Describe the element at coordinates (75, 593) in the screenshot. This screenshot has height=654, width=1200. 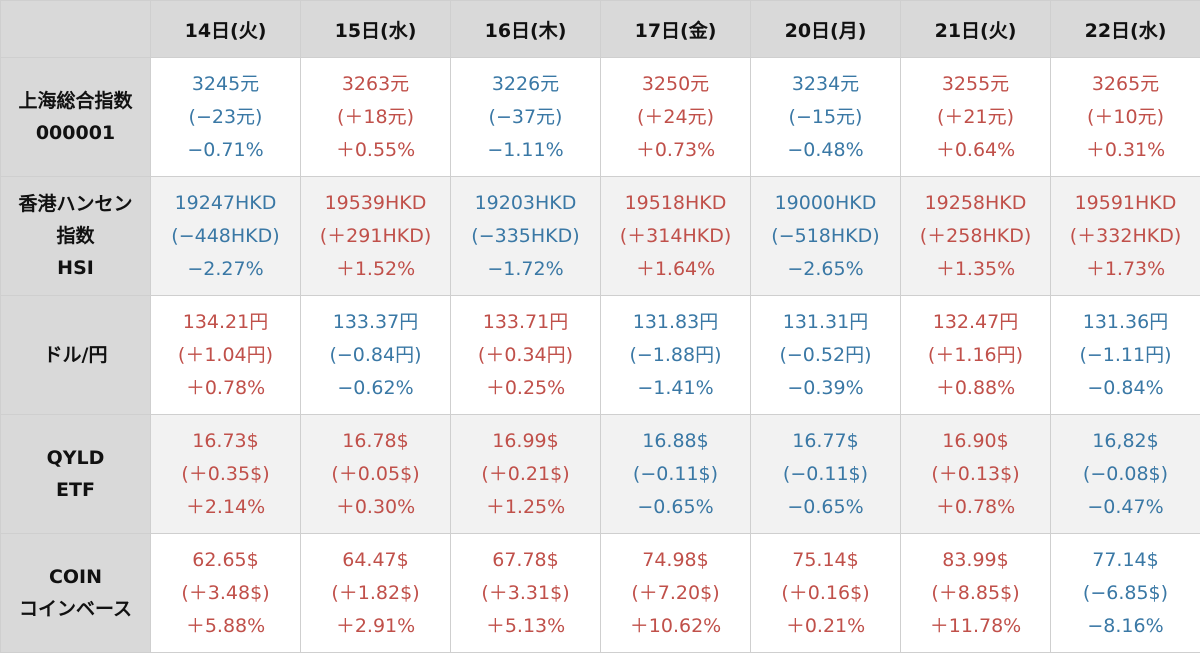
I see `row-label: COIN コインベース` at that location.